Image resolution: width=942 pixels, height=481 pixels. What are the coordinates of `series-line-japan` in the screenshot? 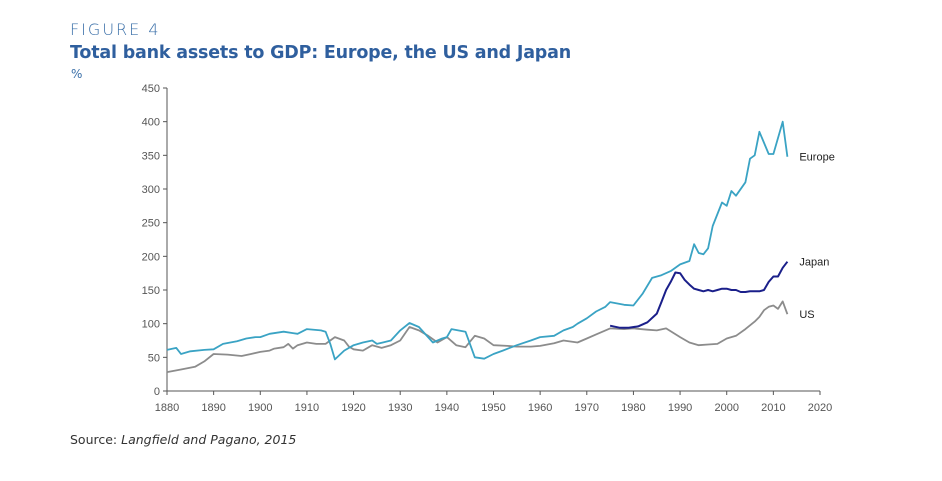 It's located at (699, 295).